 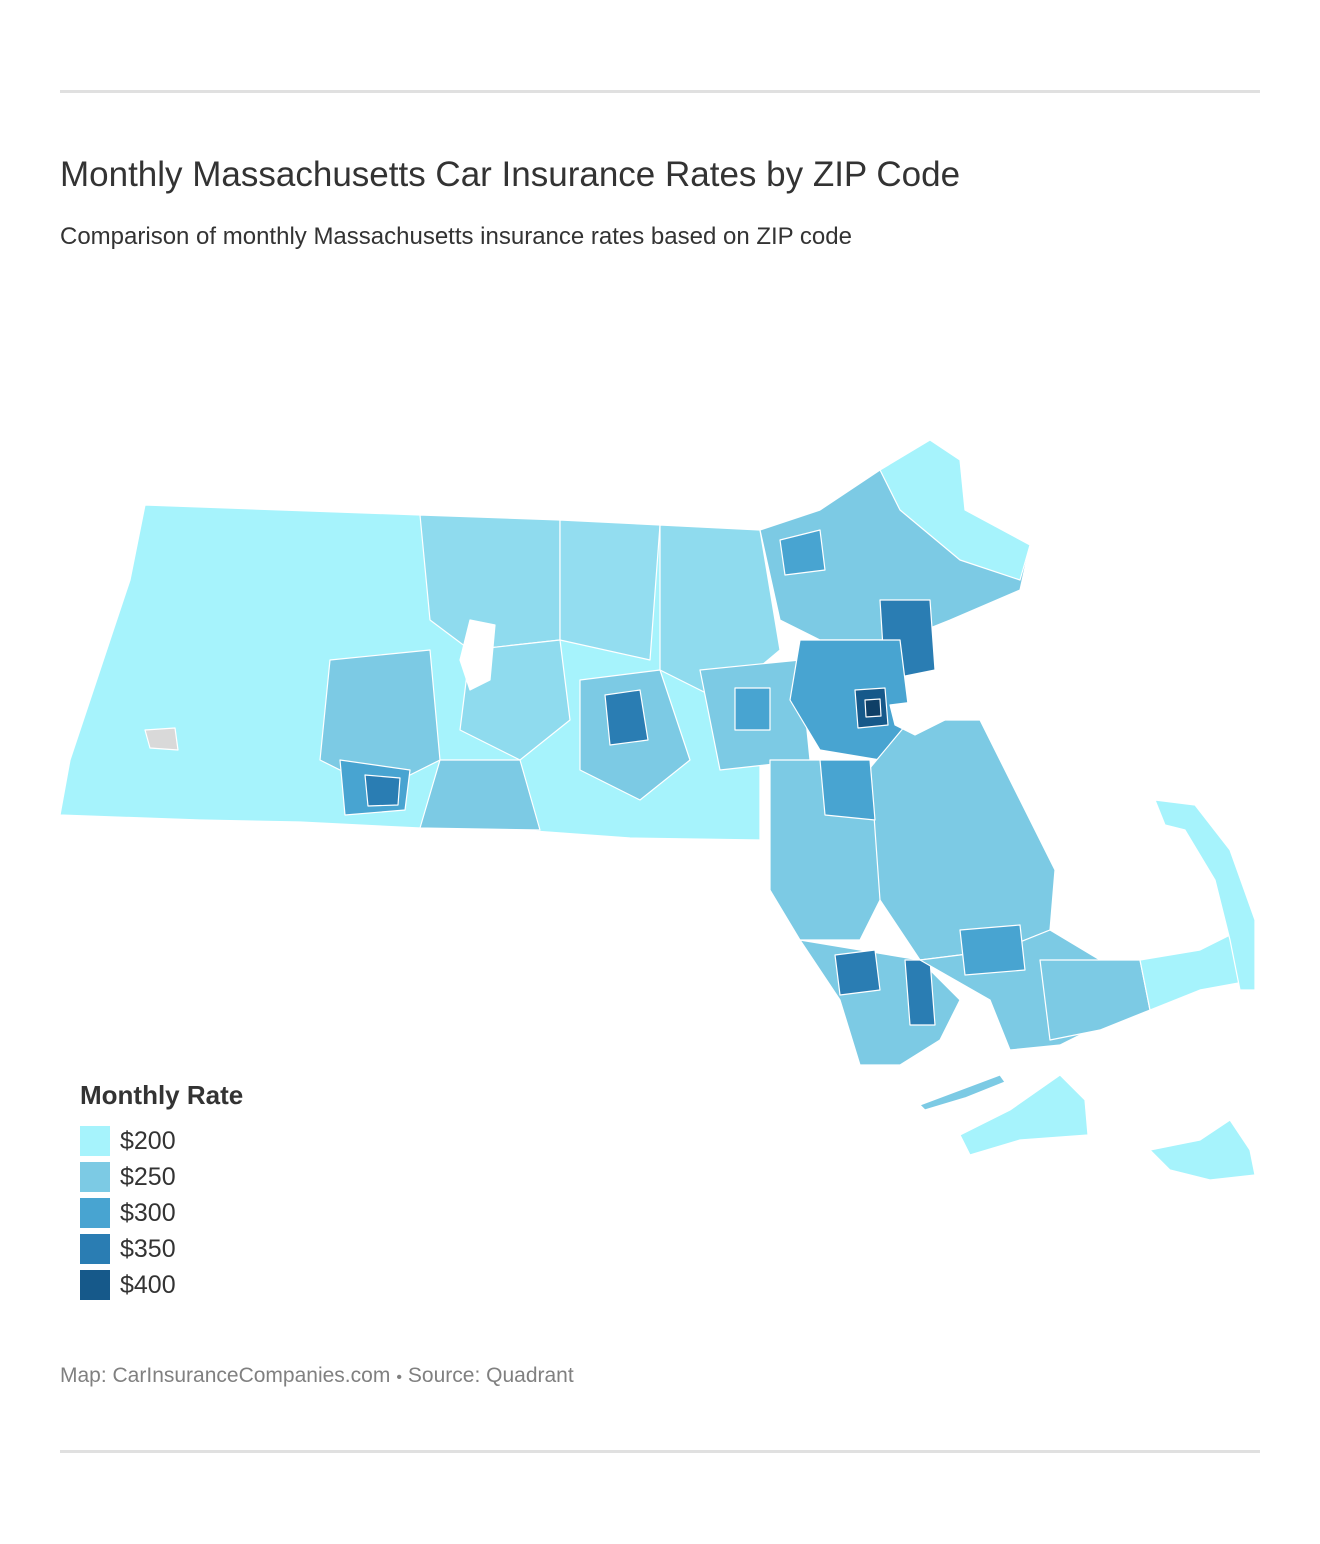 I want to click on source-credit: Source: Quadrant, so click(x=490, y=1375).